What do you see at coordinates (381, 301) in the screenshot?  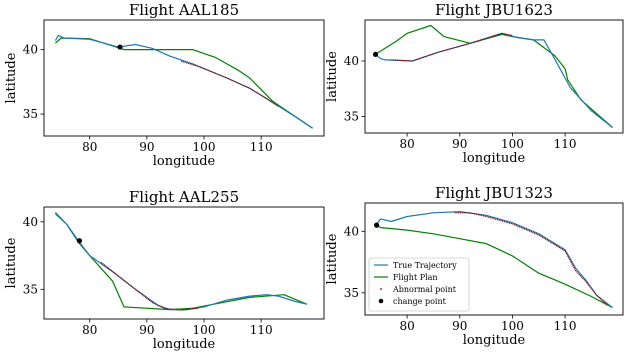 I see `legend-change-point-swatch` at bounding box center [381, 301].